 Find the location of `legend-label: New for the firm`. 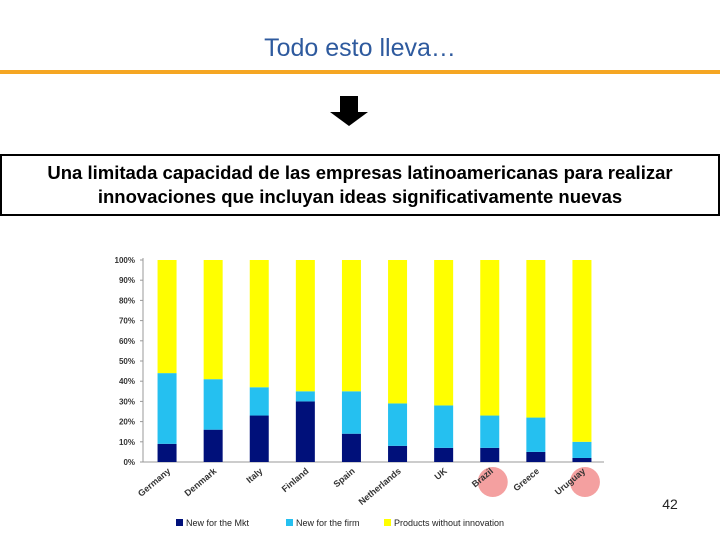

legend-label: New for the firm is located at coordinates (328, 523).